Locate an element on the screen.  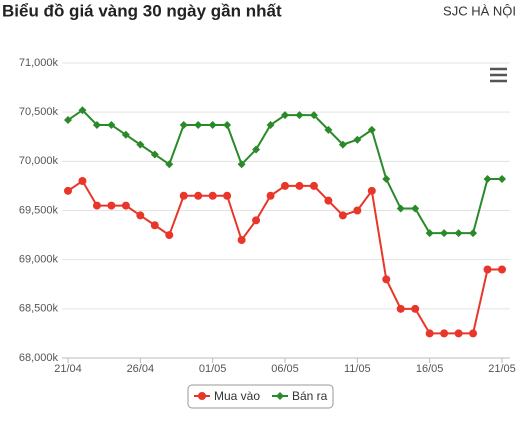
menu-icon is located at coordinates (498, 75).